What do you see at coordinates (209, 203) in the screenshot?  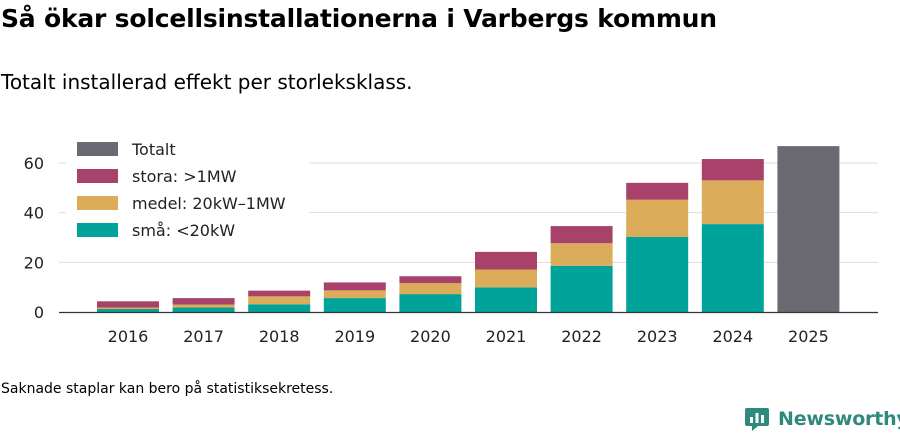 I see `legend-label-2: medel: 20kW–1MW` at bounding box center [209, 203].